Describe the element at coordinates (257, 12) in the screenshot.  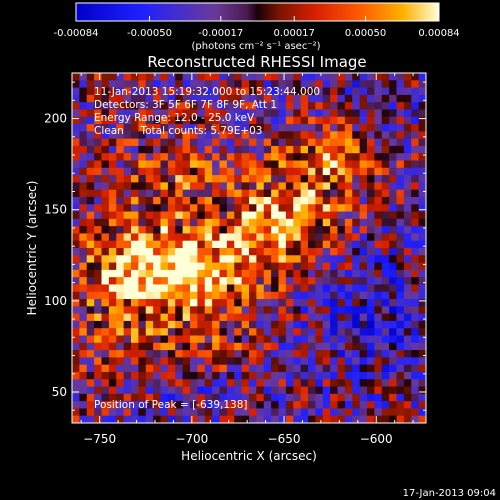
I see `colorbar-gradient` at that location.